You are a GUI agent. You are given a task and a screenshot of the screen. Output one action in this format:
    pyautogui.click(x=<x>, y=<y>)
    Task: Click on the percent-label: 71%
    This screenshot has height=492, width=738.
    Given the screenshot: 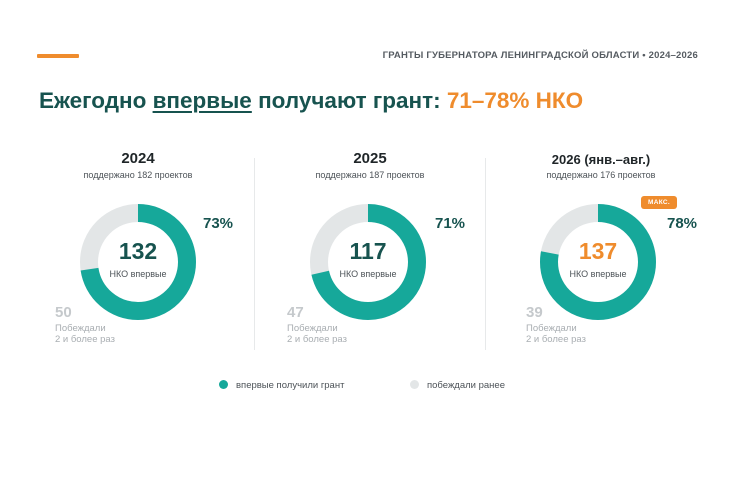 What is the action you would take?
    pyautogui.click(x=450, y=223)
    